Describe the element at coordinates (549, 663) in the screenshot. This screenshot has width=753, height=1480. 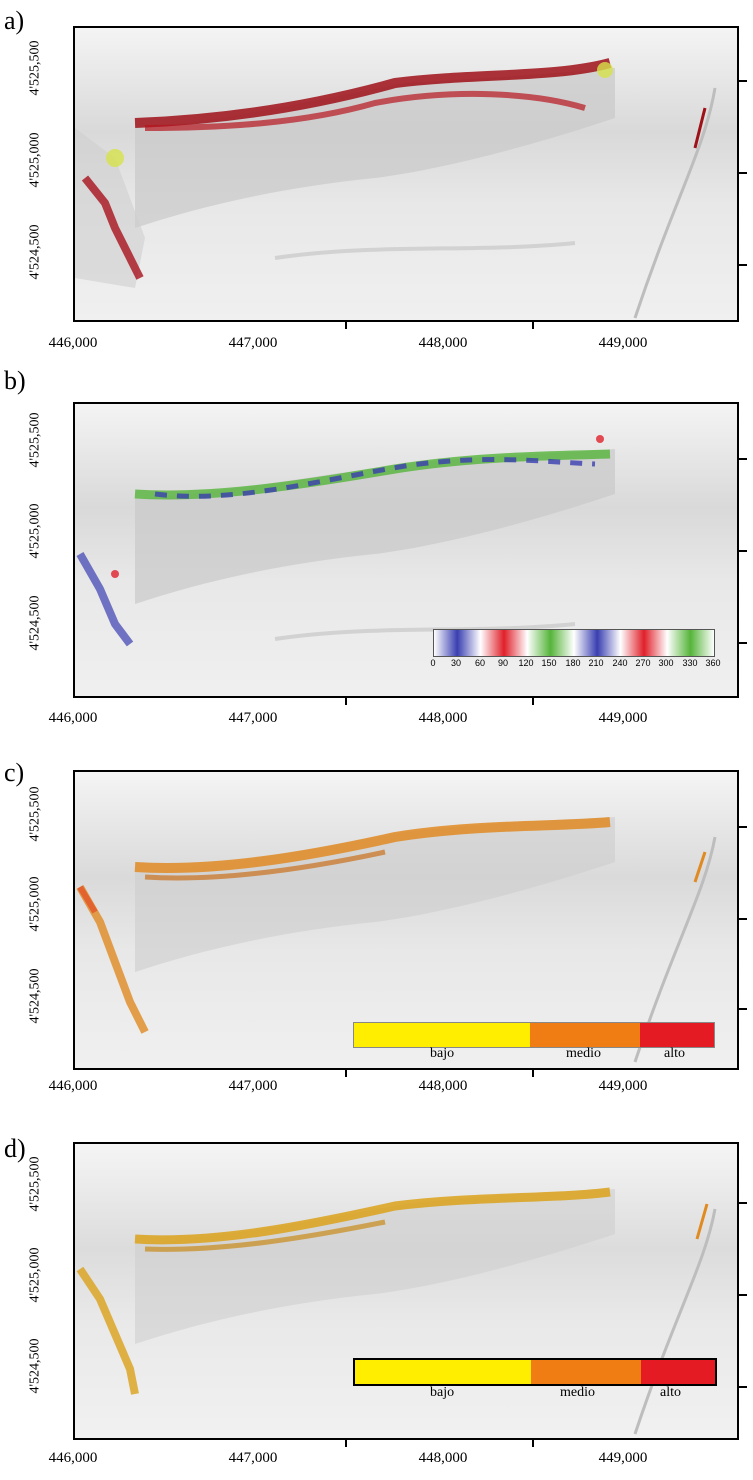
I see `aspect-tick: 150` at that location.